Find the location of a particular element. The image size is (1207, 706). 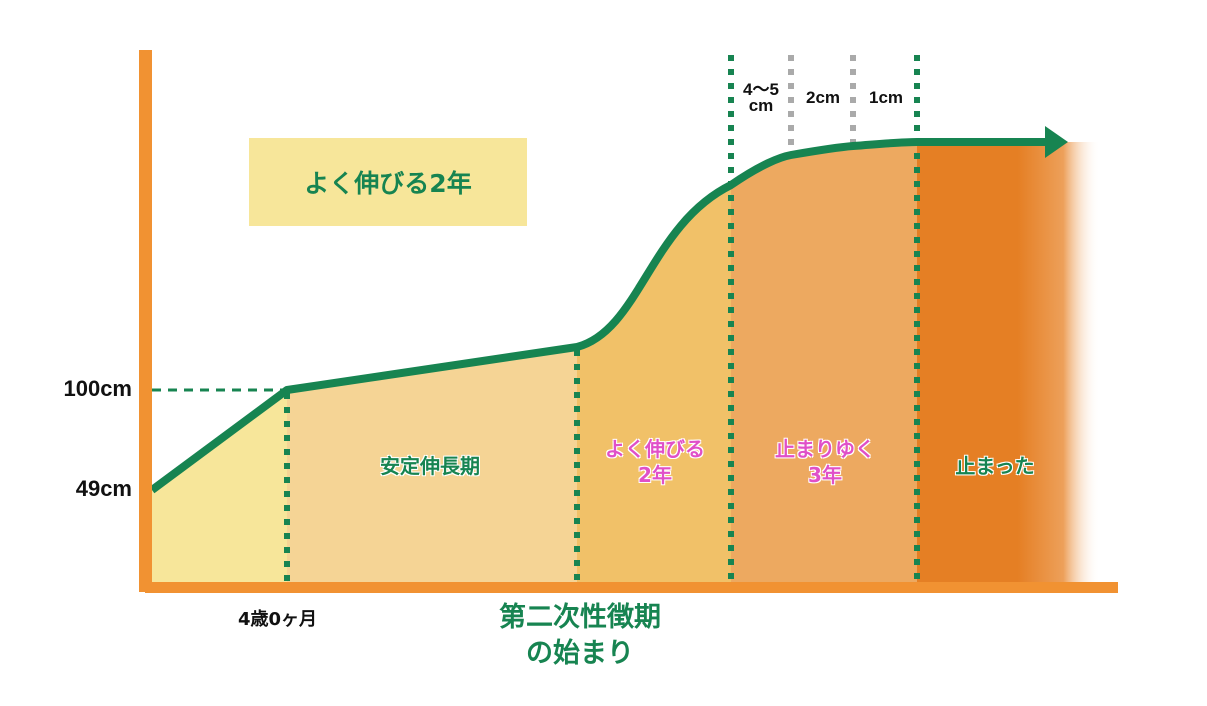

band-label-spurt: よく伸びる 2年 is located at coordinates (655, 462).